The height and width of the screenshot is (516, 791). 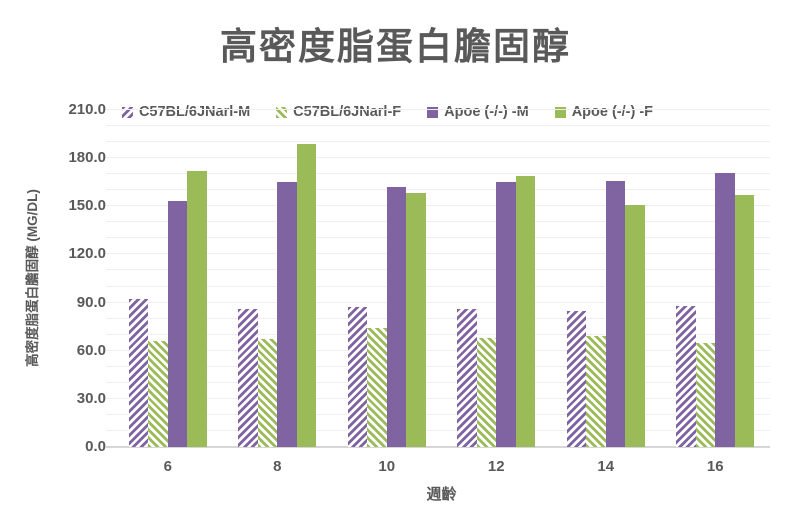 I want to click on x-tick-label: 14, so click(x=606, y=466).